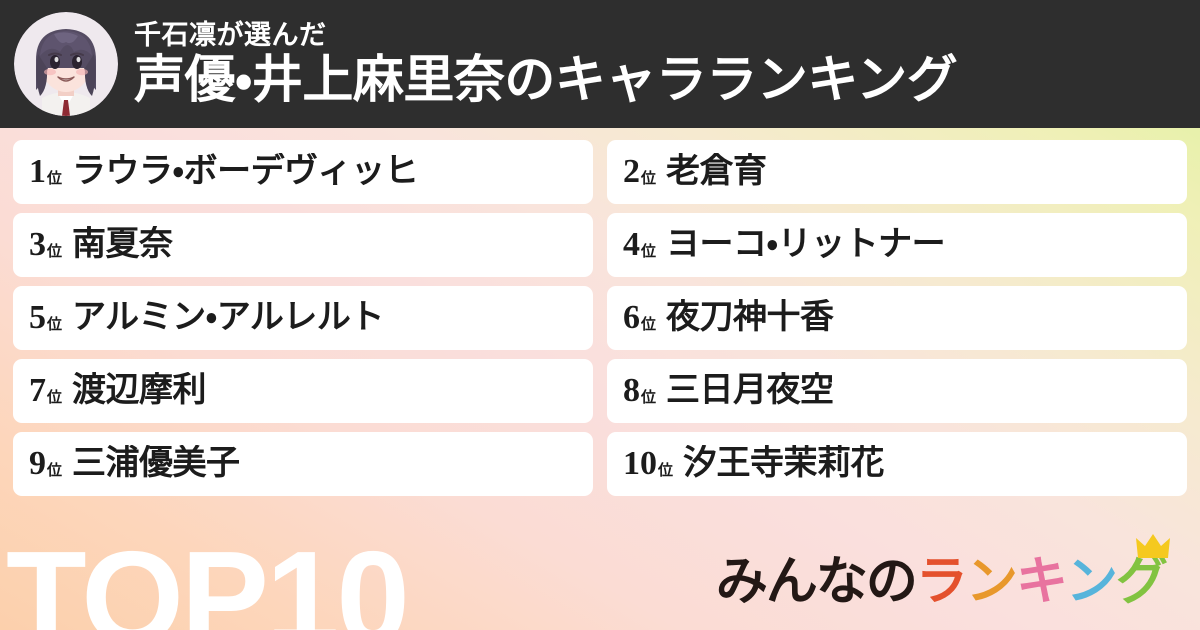 The height and width of the screenshot is (630, 1200). What do you see at coordinates (991, 582) in the screenshot?
I see `brand-logo-n1: ン` at bounding box center [991, 582].